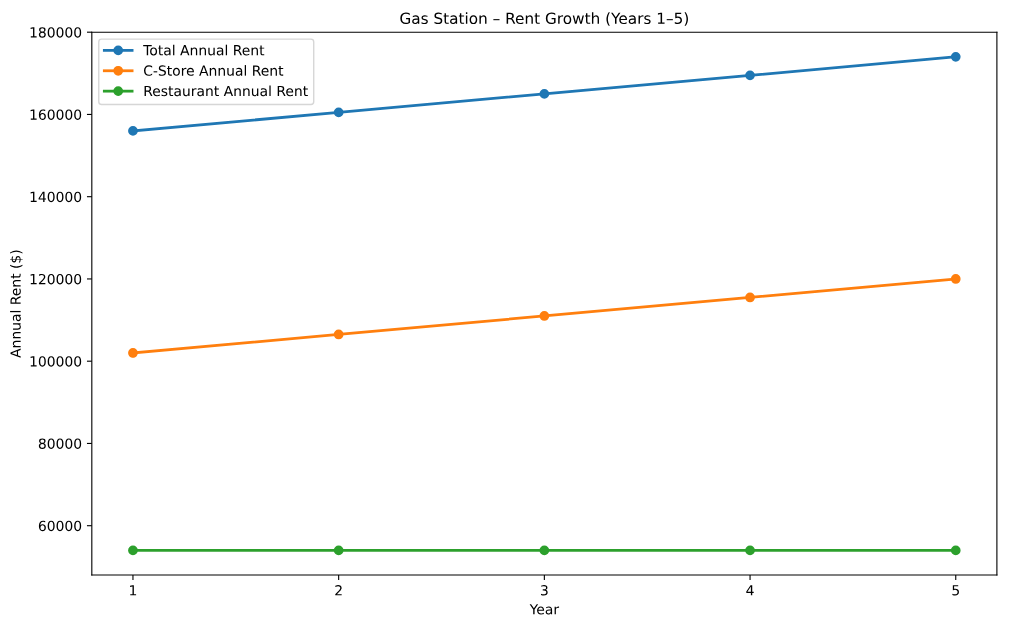 This screenshot has height=619, width=1009. I want to click on y-tick-label: 120000, so click(56, 279).